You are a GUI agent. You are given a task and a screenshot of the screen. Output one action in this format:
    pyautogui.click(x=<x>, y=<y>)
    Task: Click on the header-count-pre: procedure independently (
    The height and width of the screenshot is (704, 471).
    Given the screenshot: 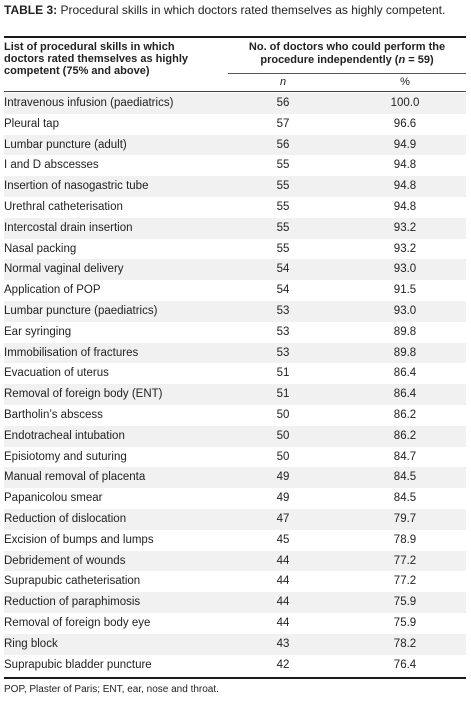 What is the action you would take?
    pyautogui.click(x=329, y=60)
    